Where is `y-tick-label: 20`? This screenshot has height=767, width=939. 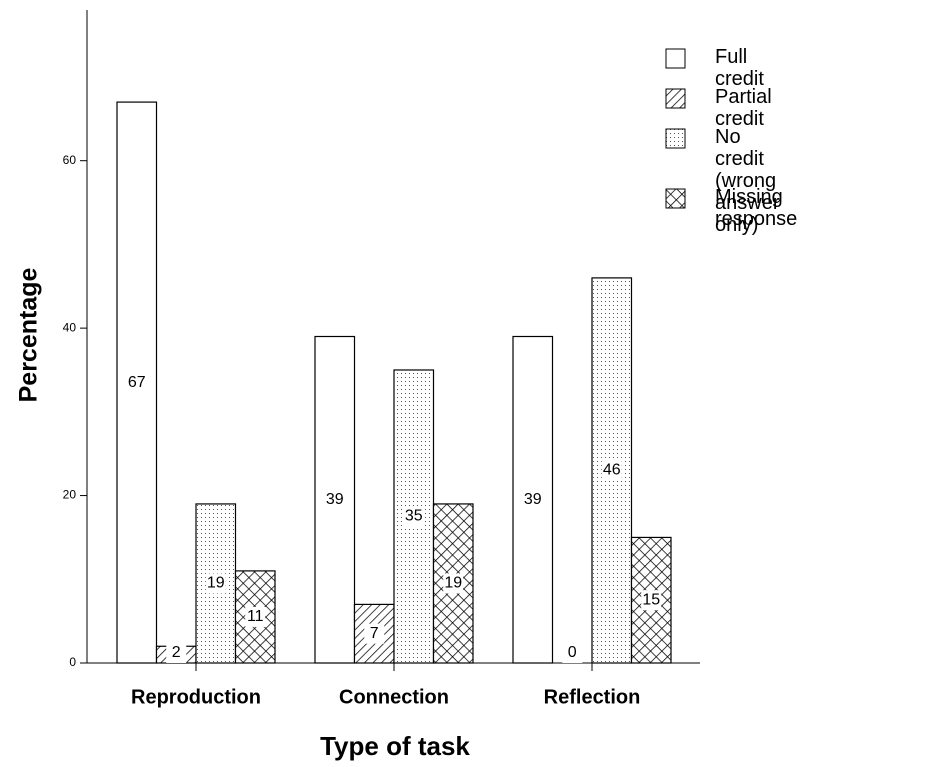
y-tick-label: 20 is located at coordinates (70, 495).